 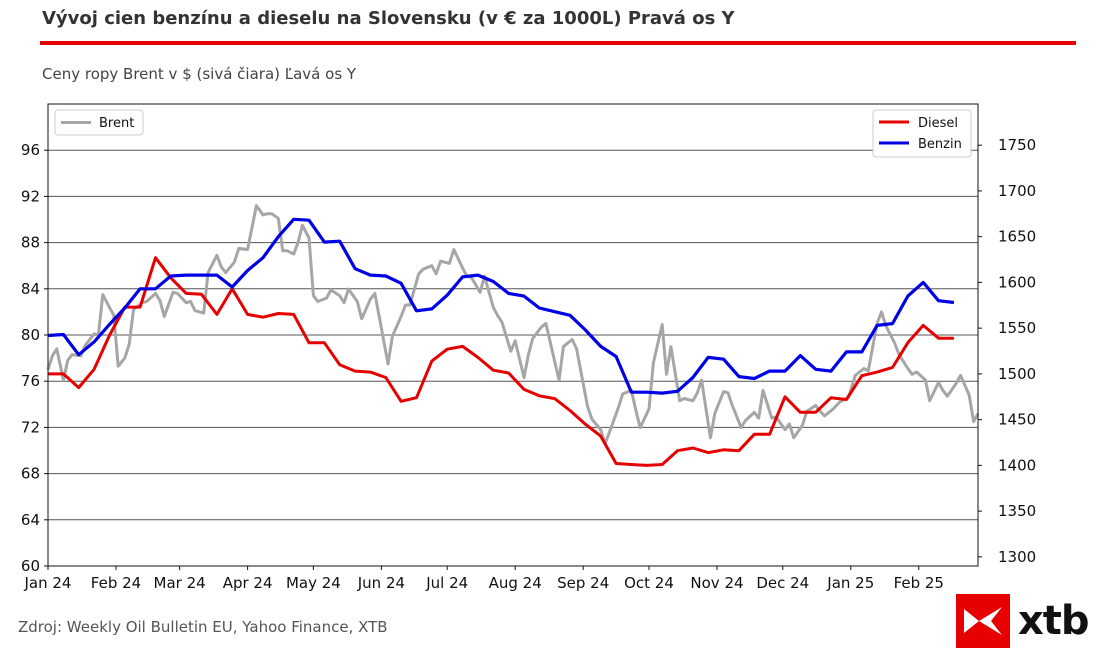 What do you see at coordinates (446, 583) in the screenshot?
I see `x-tick-label: Jul 24` at bounding box center [446, 583].